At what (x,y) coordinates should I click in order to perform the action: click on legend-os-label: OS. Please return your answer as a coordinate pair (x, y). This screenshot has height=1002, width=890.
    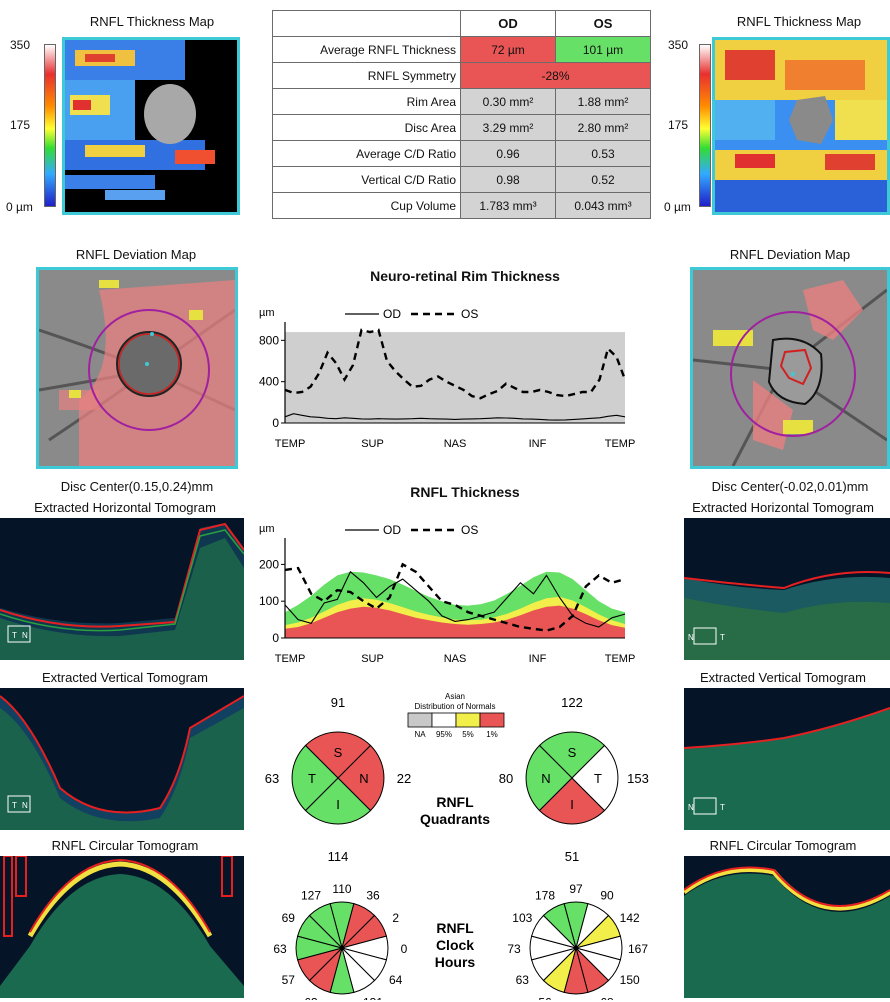
    Looking at the image, I should click on (469, 314).